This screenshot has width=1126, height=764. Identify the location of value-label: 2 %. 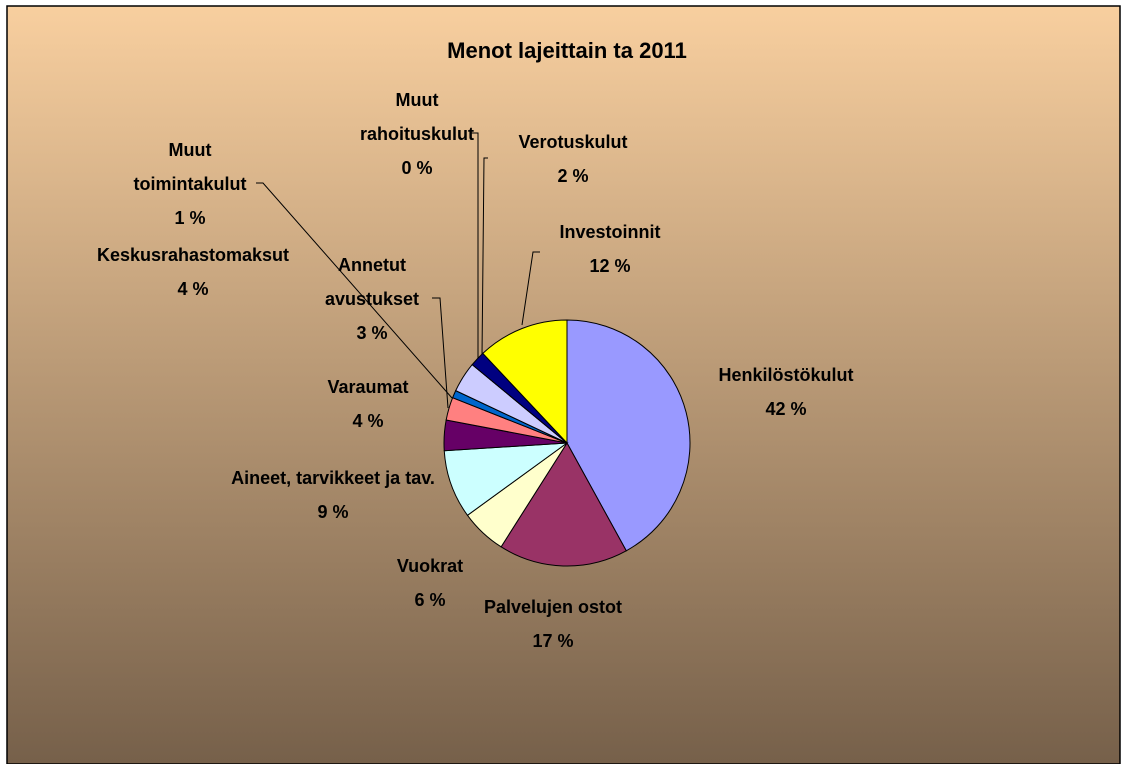
(573, 176).